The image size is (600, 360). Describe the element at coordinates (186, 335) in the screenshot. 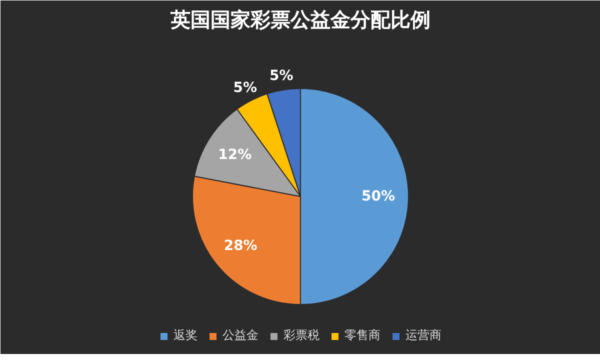

I see `legend-label: 返奖` at that location.